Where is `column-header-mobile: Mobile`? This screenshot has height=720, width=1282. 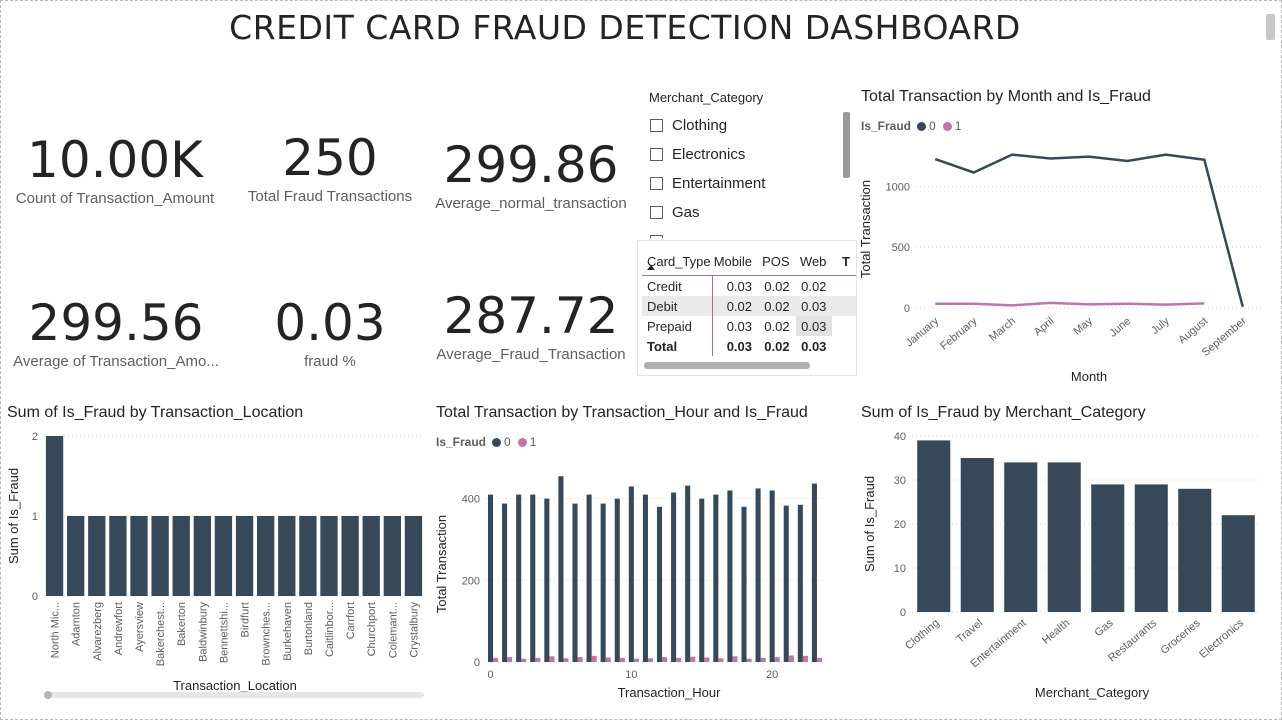
column-header-mobile: Mobile is located at coordinates (732, 261).